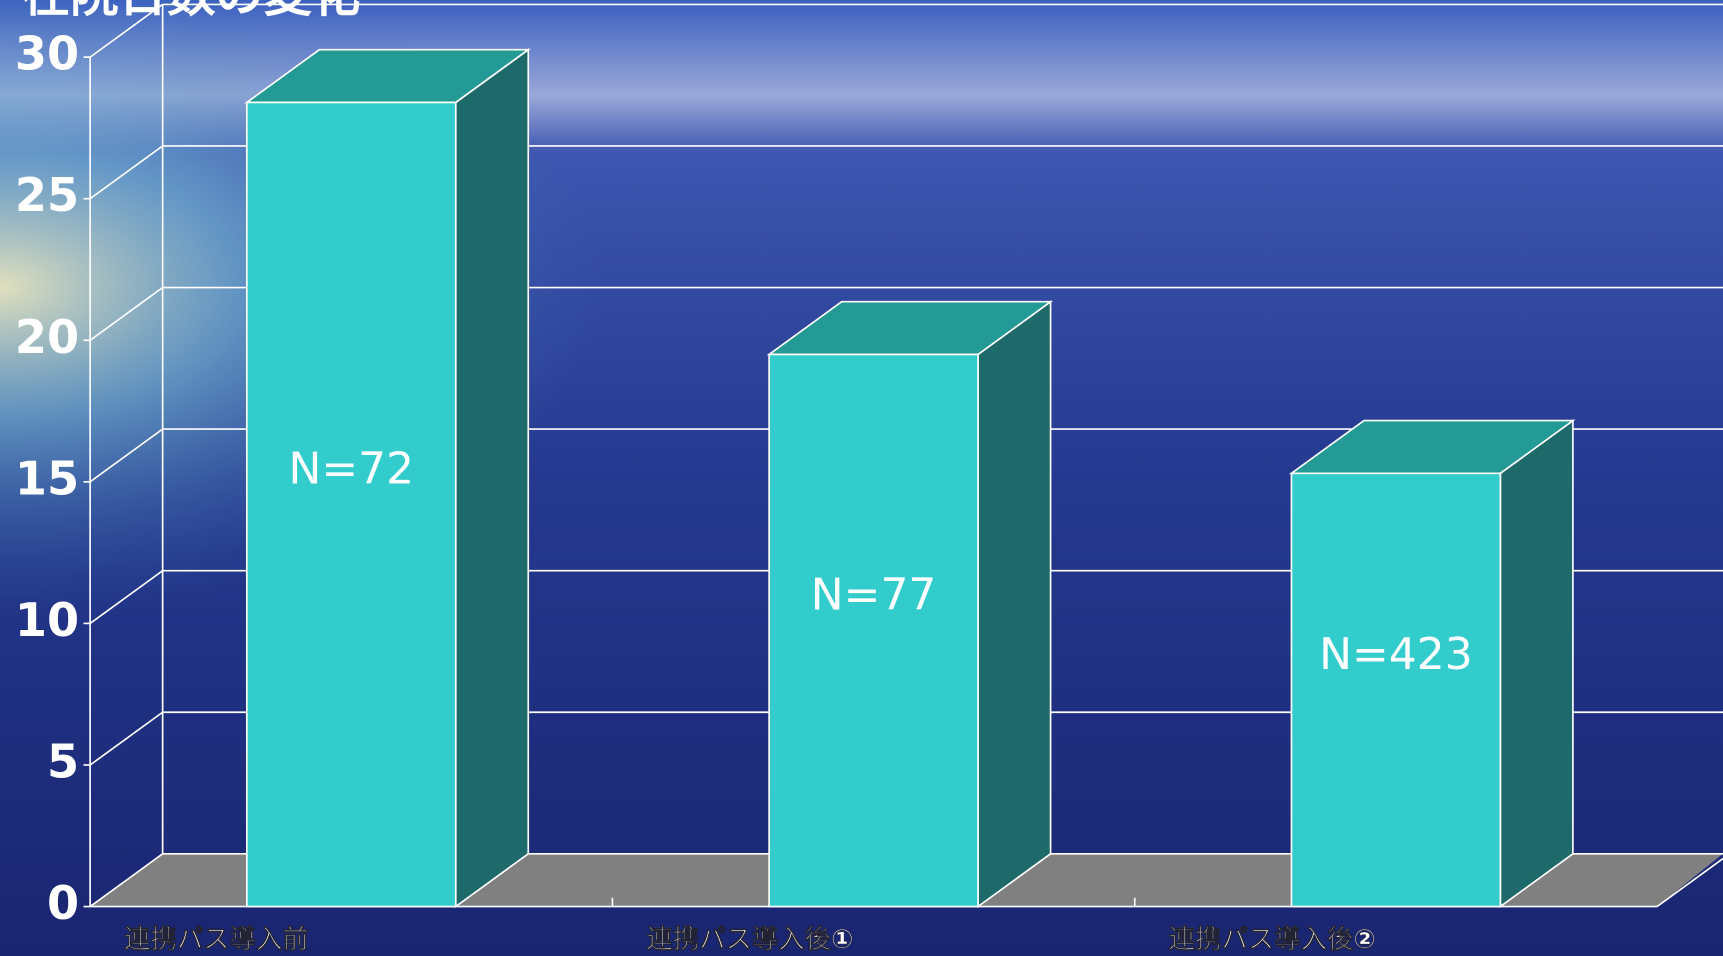 This screenshot has height=956, width=1723. Describe the element at coordinates (351, 469) in the screenshot. I see `bar-annotation: N=72` at that location.